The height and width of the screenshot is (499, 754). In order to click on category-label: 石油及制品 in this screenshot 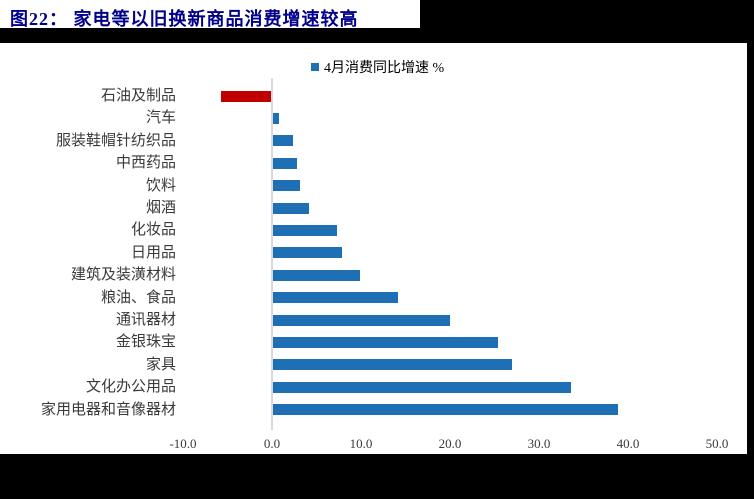, I will do `click(138, 96)`.